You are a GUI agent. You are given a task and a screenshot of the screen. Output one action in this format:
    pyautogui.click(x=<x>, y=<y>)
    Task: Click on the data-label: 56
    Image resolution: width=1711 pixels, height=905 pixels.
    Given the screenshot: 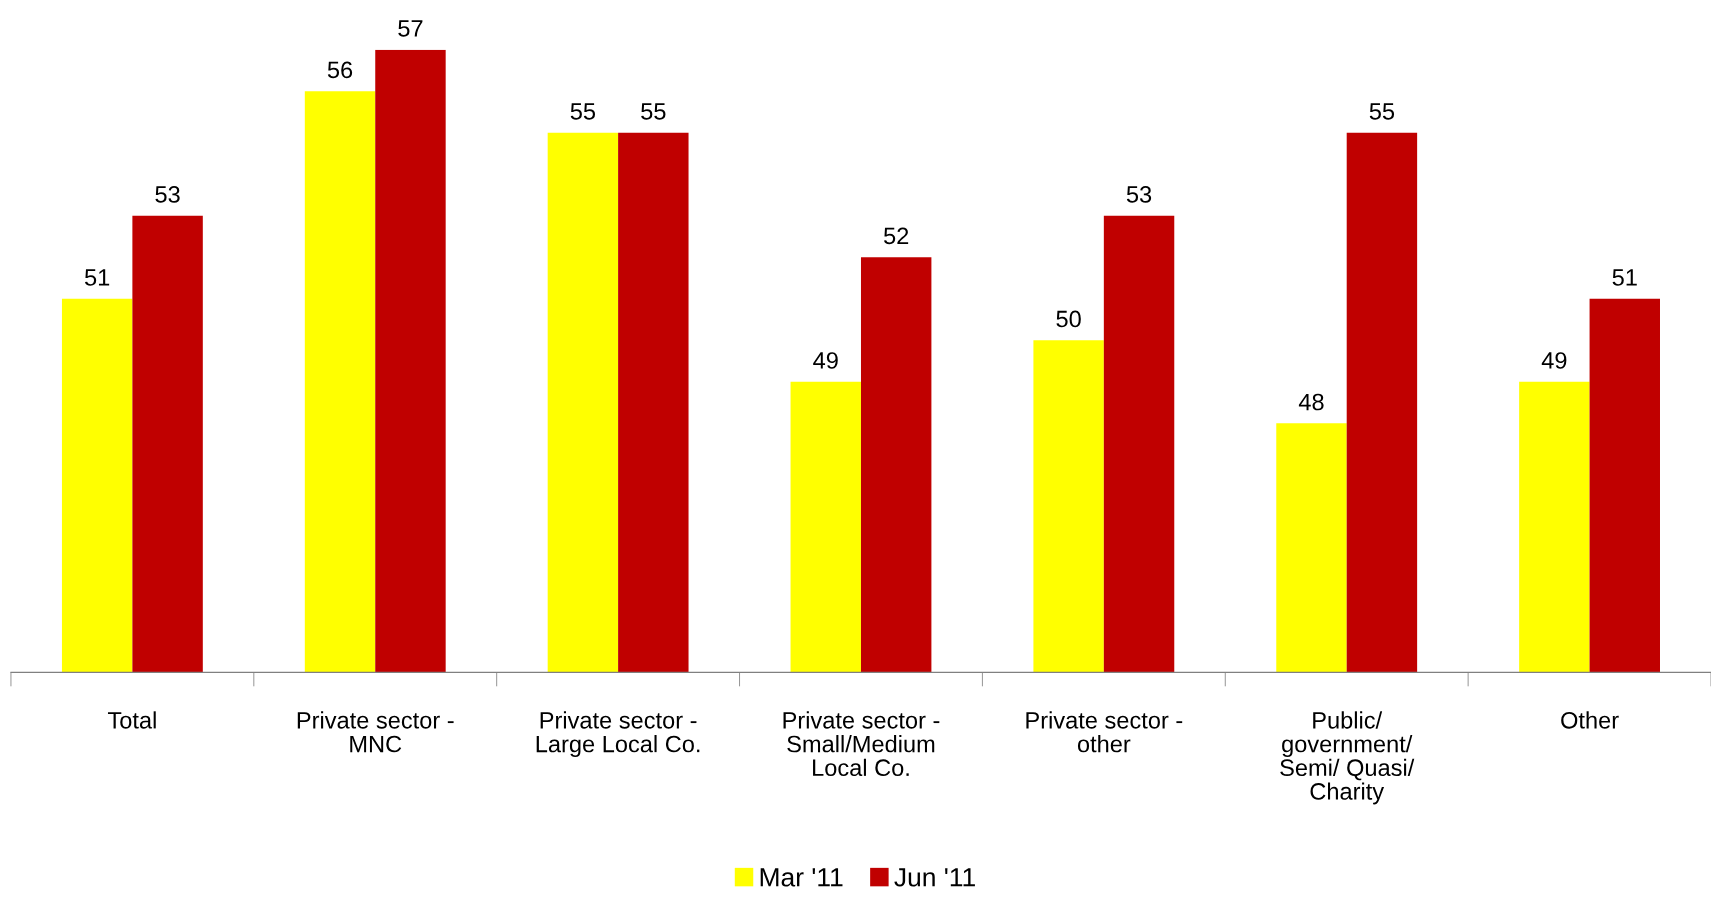 What is the action you would take?
    pyautogui.click(x=340, y=70)
    